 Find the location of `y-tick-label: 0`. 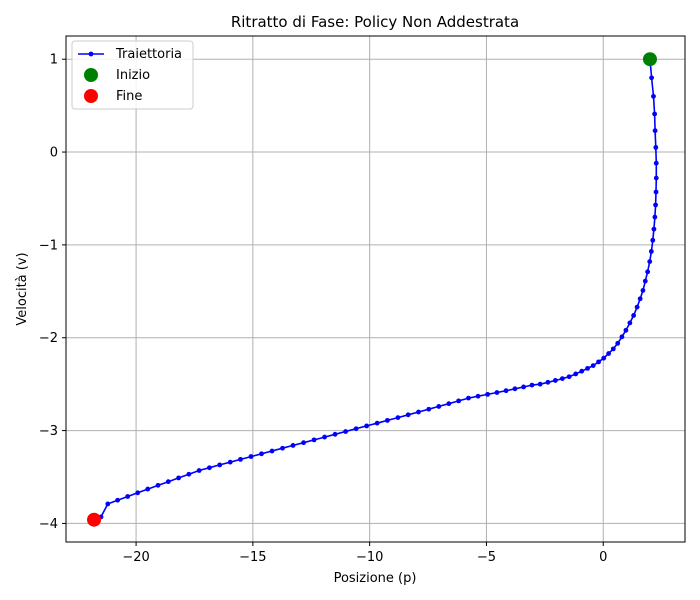

y-tick-label: 0 is located at coordinates (54, 153).